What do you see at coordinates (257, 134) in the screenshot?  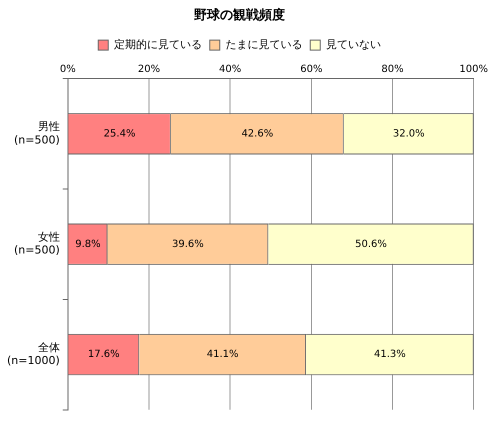 I see `data-label: 42.6%` at bounding box center [257, 134].